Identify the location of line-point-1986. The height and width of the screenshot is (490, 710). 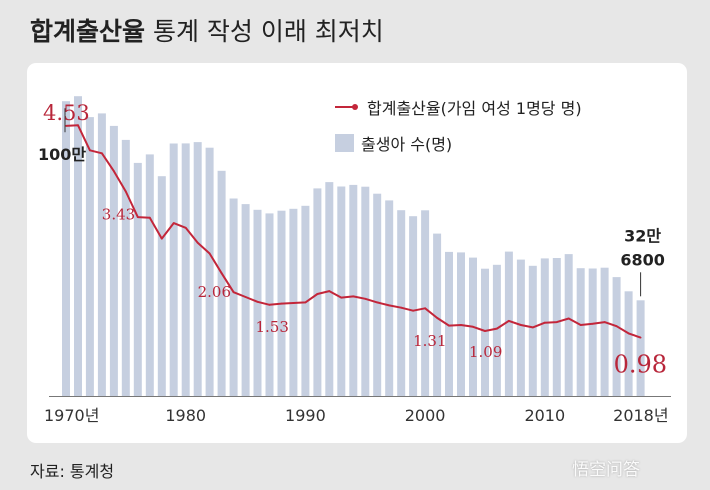
(257, 301).